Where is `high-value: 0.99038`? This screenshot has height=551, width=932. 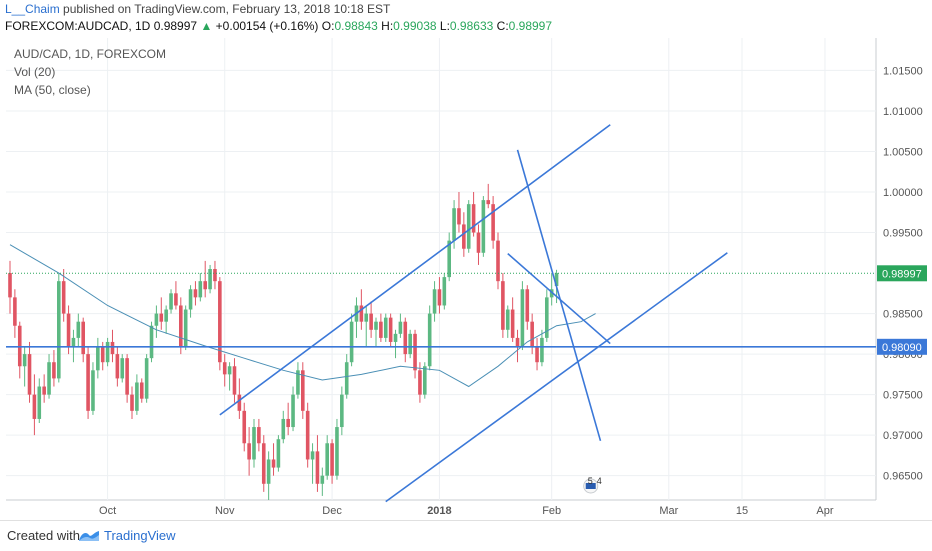
high-value: 0.99038 is located at coordinates (415, 26).